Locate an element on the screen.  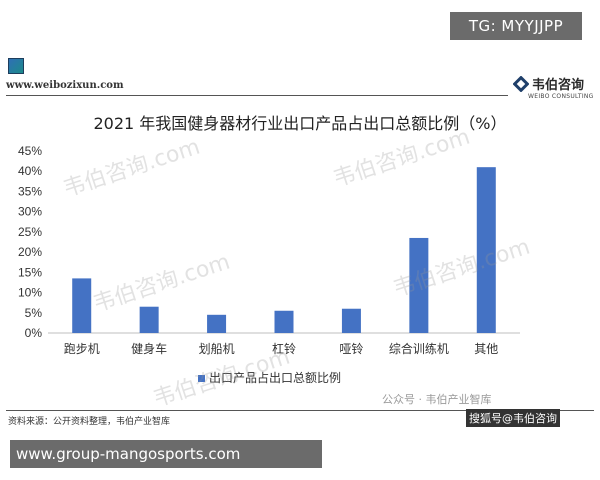
y-tick-label: 15% is located at coordinates (30, 272).